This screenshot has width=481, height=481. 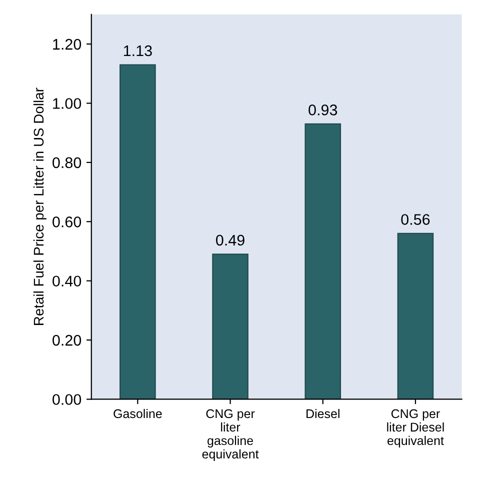 I want to click on y-tick-label: 0.80, so click(x=67, y=162).